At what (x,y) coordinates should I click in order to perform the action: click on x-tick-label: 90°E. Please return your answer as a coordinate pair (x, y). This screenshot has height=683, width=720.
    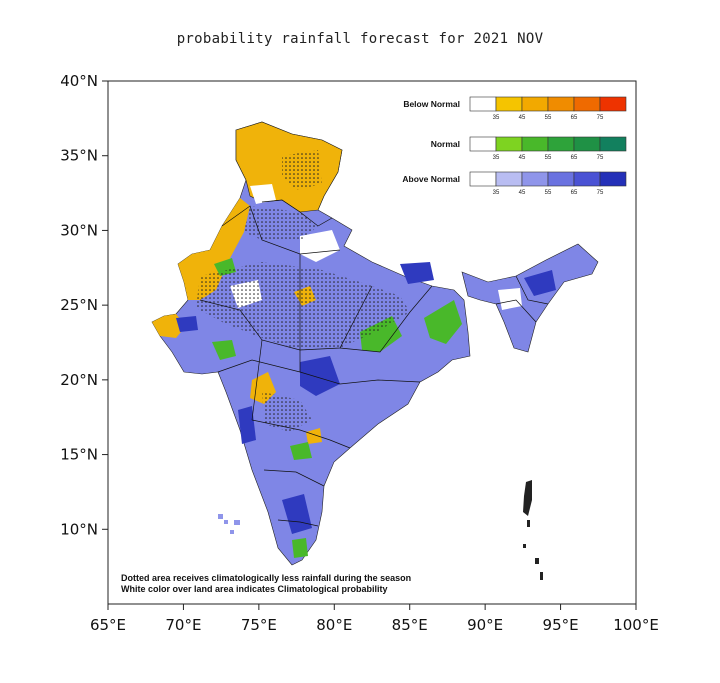
    Looking at the image, I should click on (485, 625).